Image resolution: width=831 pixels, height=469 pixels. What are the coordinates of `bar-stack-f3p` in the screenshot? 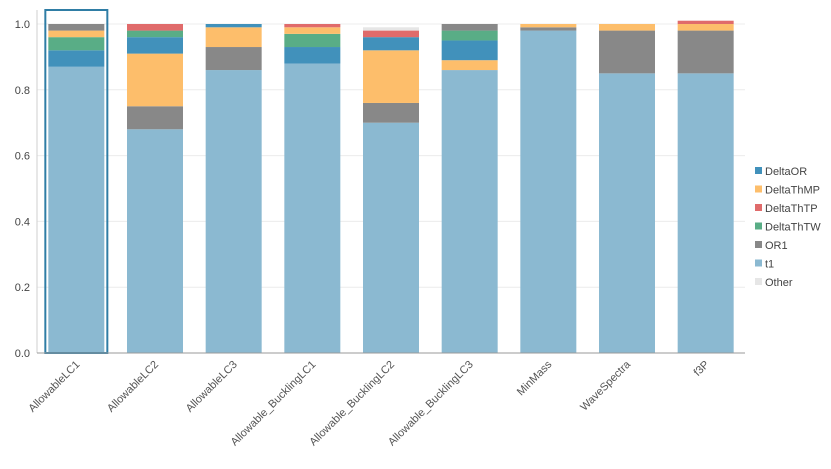 It's located at (705, 186).